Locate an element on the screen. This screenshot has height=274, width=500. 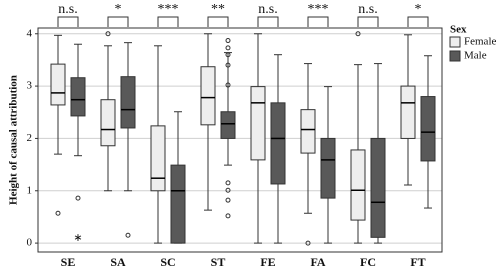
y-tick-label: 1 is located at coordinates (30, 190).